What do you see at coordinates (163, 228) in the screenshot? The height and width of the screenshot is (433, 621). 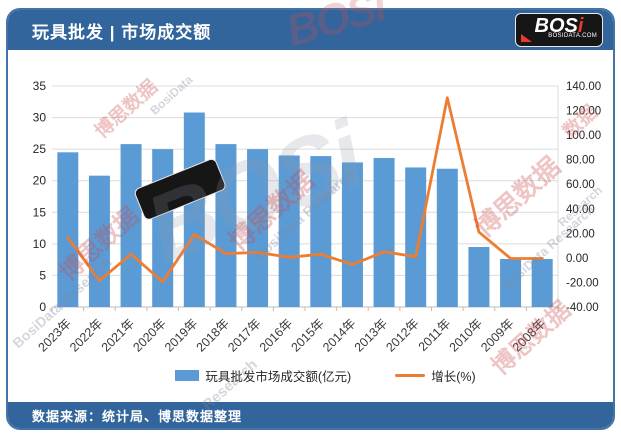 I see `bar-2020年` at bounding box center [163, 228].